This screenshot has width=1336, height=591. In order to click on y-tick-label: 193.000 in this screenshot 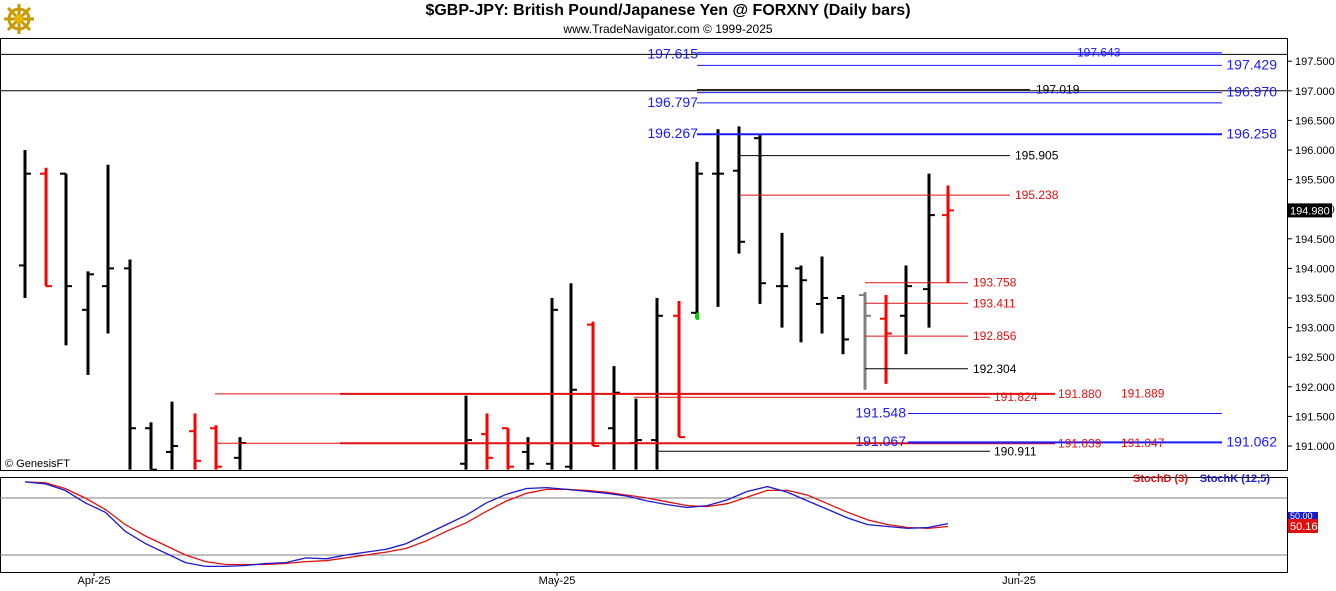, I will do `click(1315, 329)`.